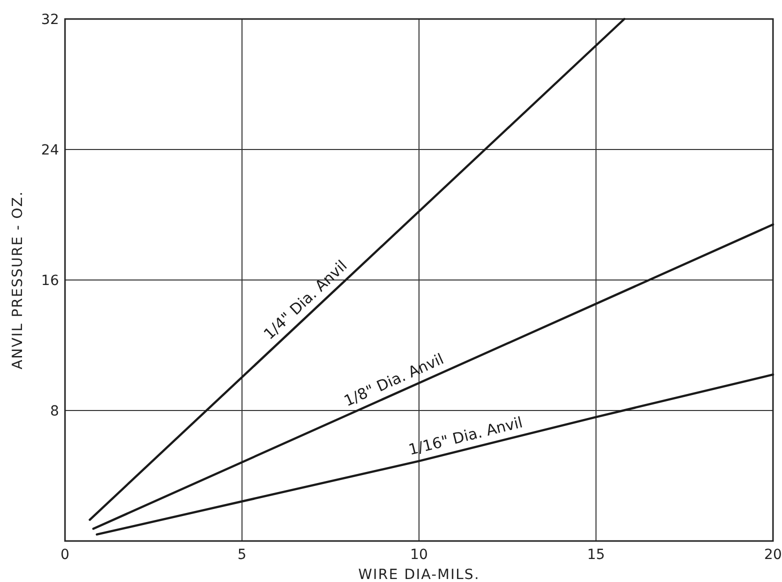 The height and width of the screenshot is (582, 782). I want to click on text: 1/16" Dia. Anvil, so click(465, 436).